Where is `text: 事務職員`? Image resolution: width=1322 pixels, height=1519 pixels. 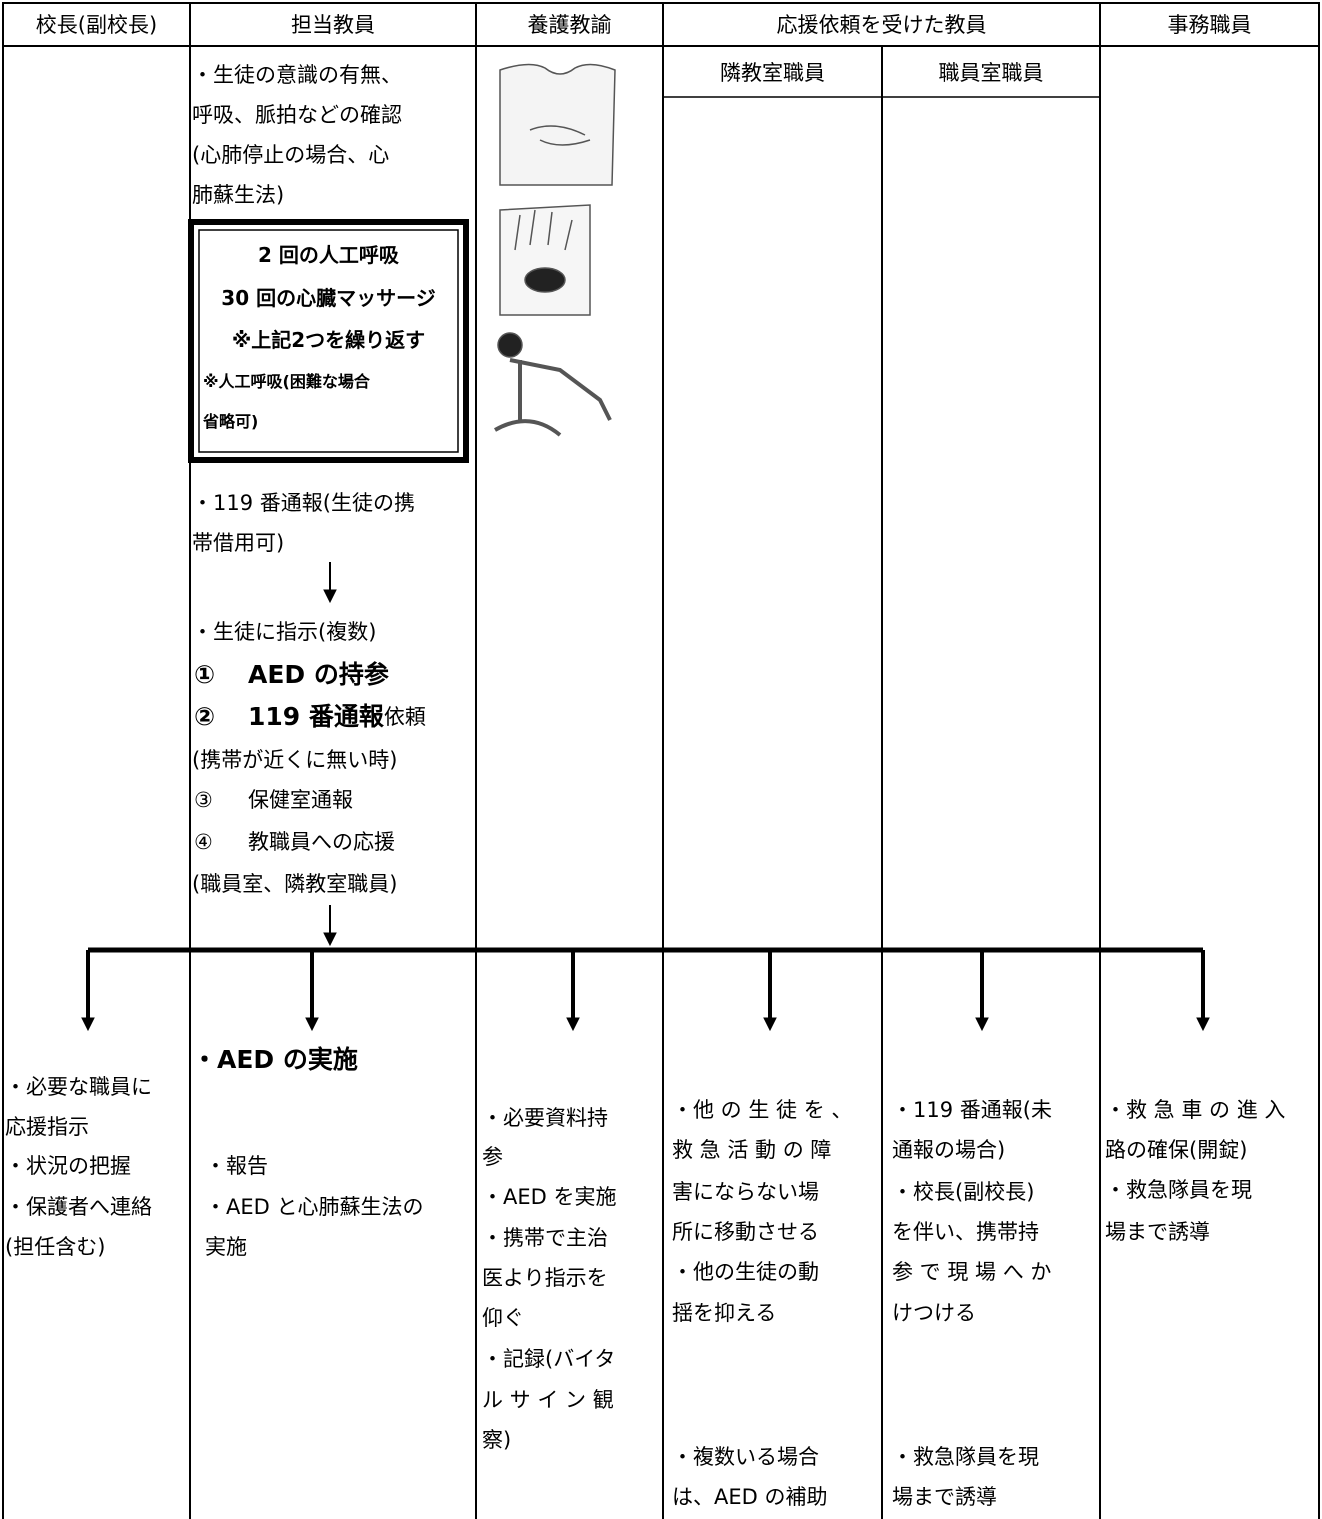 text: 事務職員 is located at coordinates (1209, 25).